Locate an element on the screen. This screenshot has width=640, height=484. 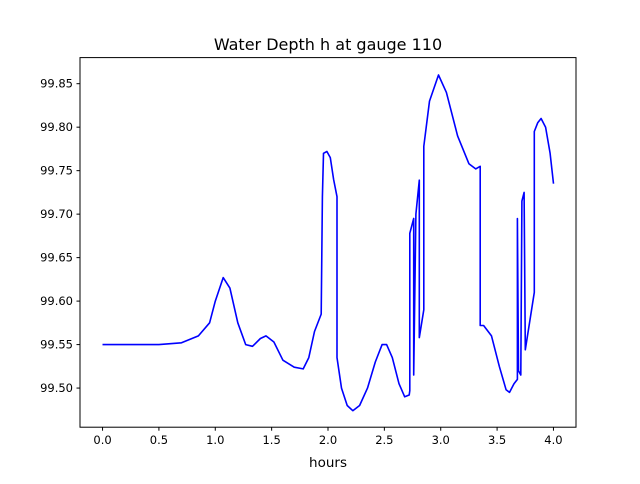
x-tick-label: 3.5 is located at coordinates (497, 440).